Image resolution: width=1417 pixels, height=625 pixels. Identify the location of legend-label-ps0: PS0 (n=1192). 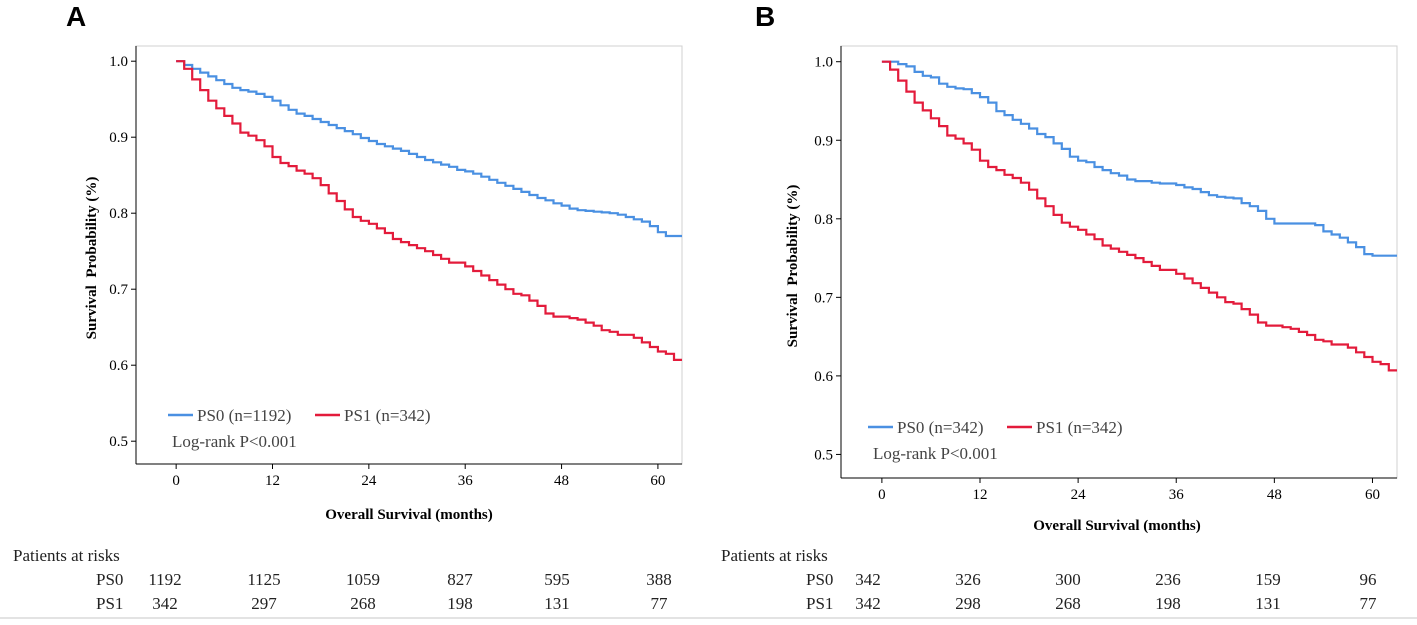
(244, 415).